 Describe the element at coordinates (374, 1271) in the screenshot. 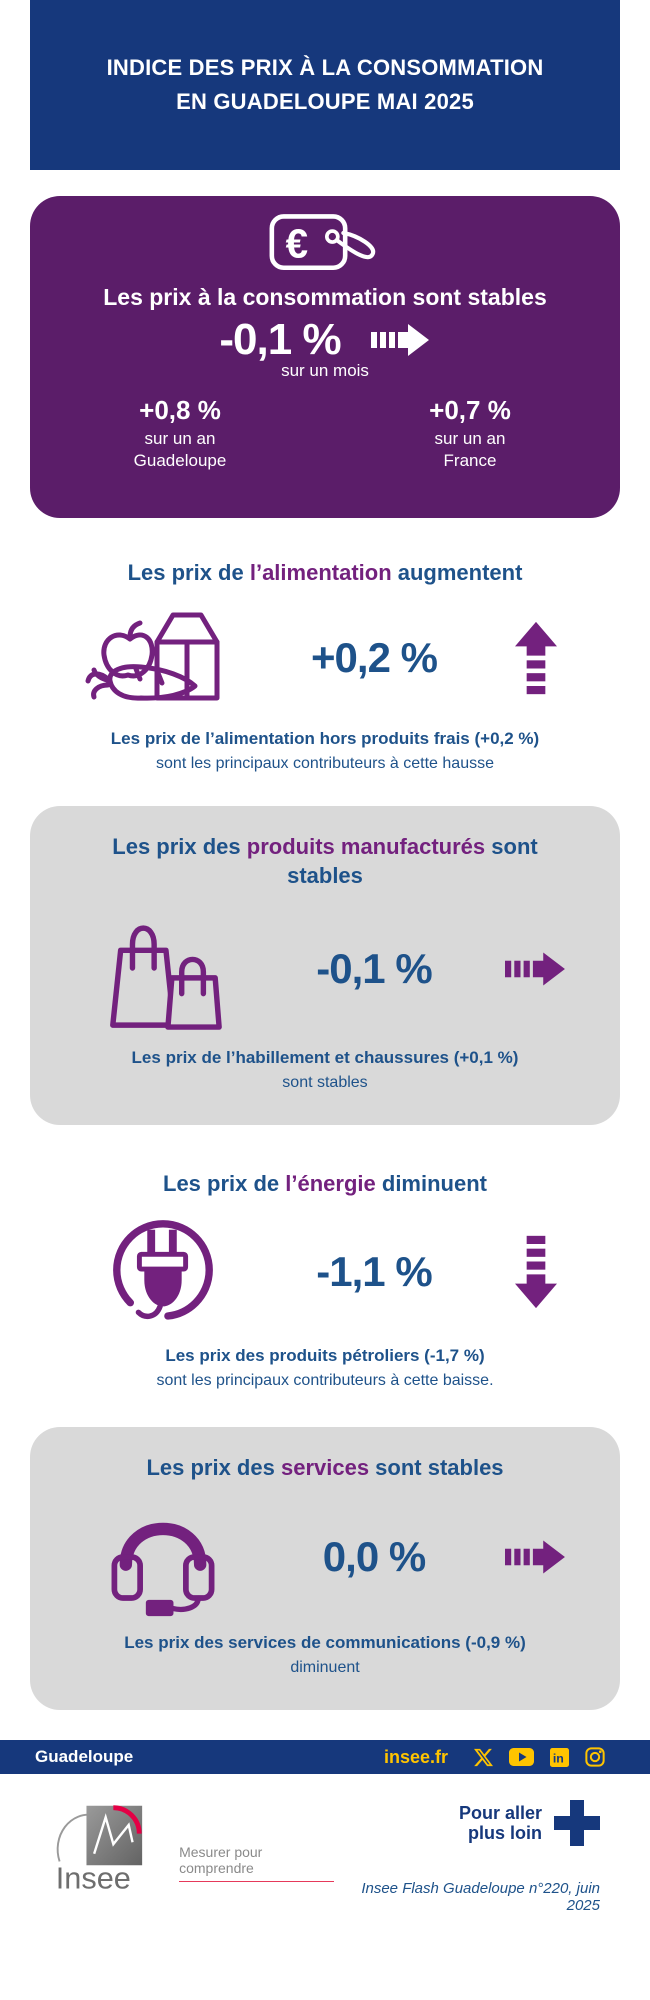

I see `section-value: -1,1 %` at that location.